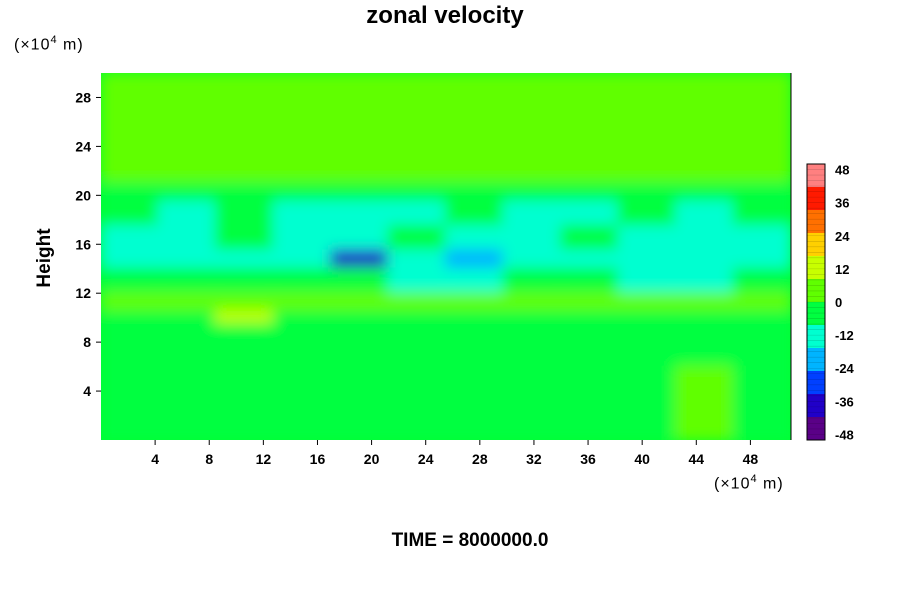 The image size is (900, 600). What do you see at coordinates (838, 302) in the screenshot?
I see `colorbar-tick-label: 0` at bounding box center [838, 302].